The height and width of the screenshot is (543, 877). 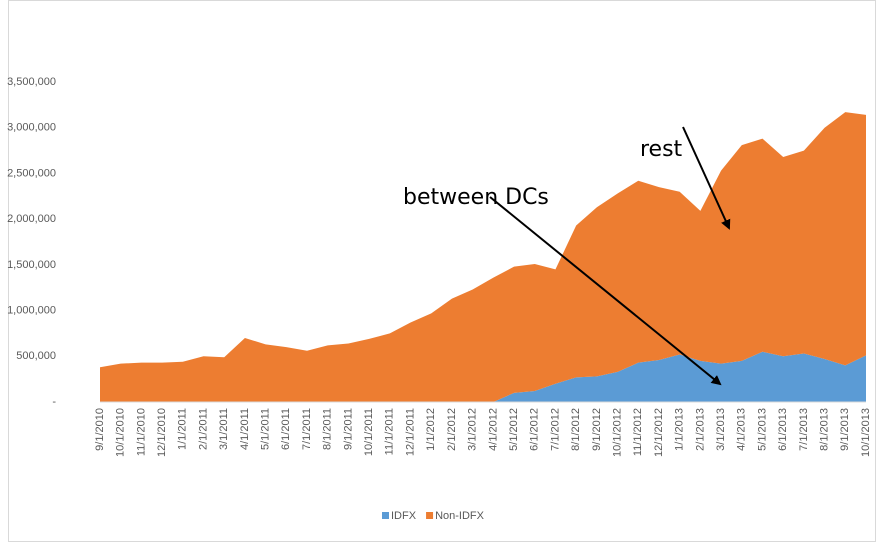 What do you see at coordinates (473, 429) in the screenshot?
I see `x-tick-label: 3/1/2012` at bounding box center [473, 429].